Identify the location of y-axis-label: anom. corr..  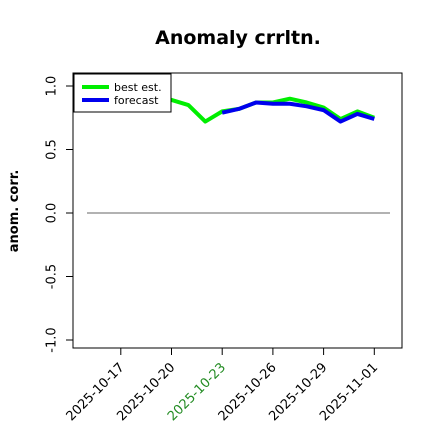
(14, 211).